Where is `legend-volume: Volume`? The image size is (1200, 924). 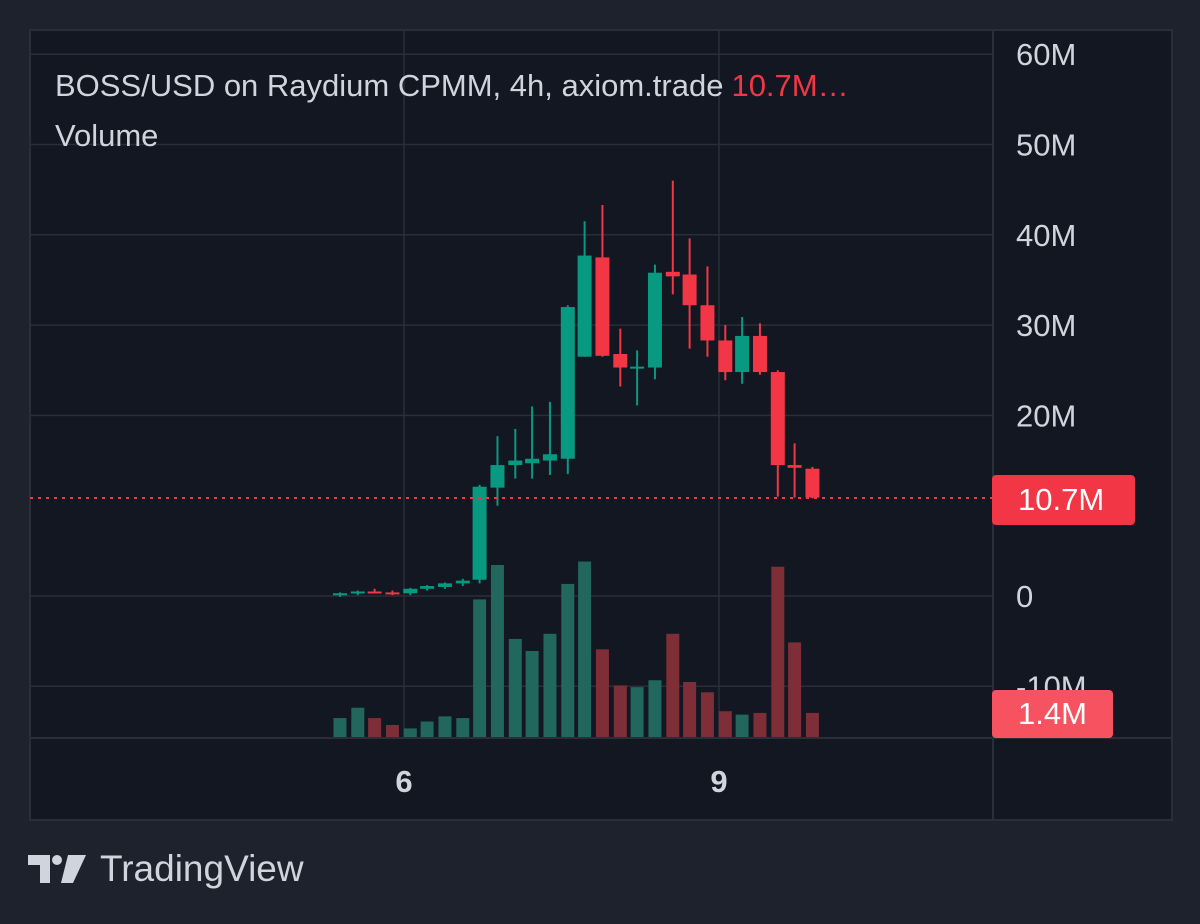
legend-volume: Volume is located at coordinates (107, 135).